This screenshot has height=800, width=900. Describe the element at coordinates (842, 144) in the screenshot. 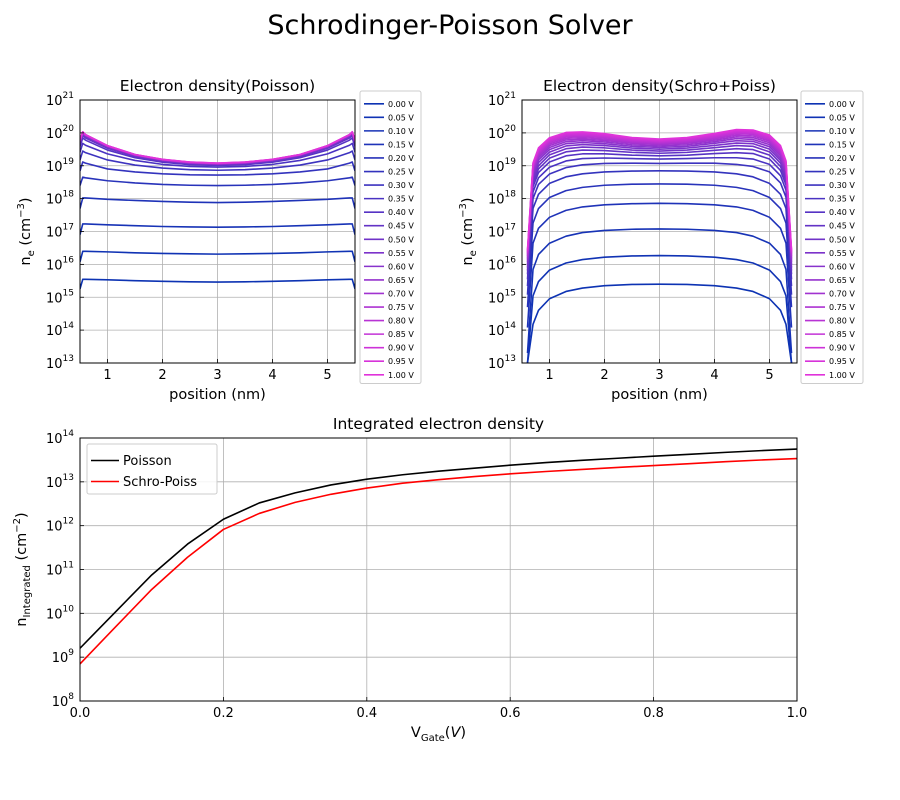

I see `legend-label: 0.15 V` at that location.